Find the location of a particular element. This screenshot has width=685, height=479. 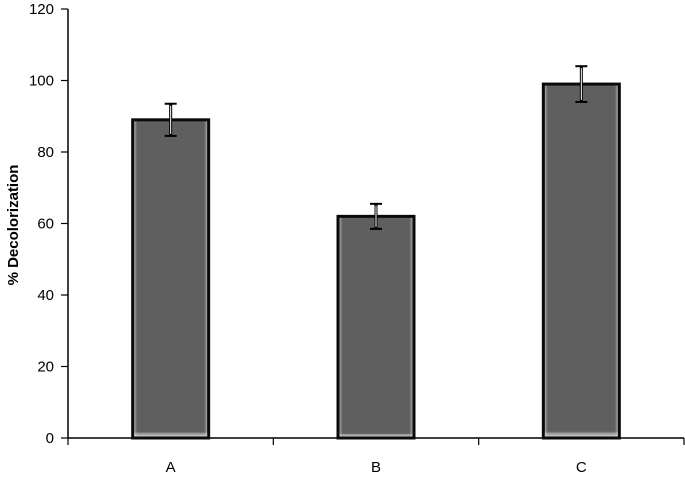

y-axis: 0 20 40 60 80 100 120 is located at coordinates (49, 224).